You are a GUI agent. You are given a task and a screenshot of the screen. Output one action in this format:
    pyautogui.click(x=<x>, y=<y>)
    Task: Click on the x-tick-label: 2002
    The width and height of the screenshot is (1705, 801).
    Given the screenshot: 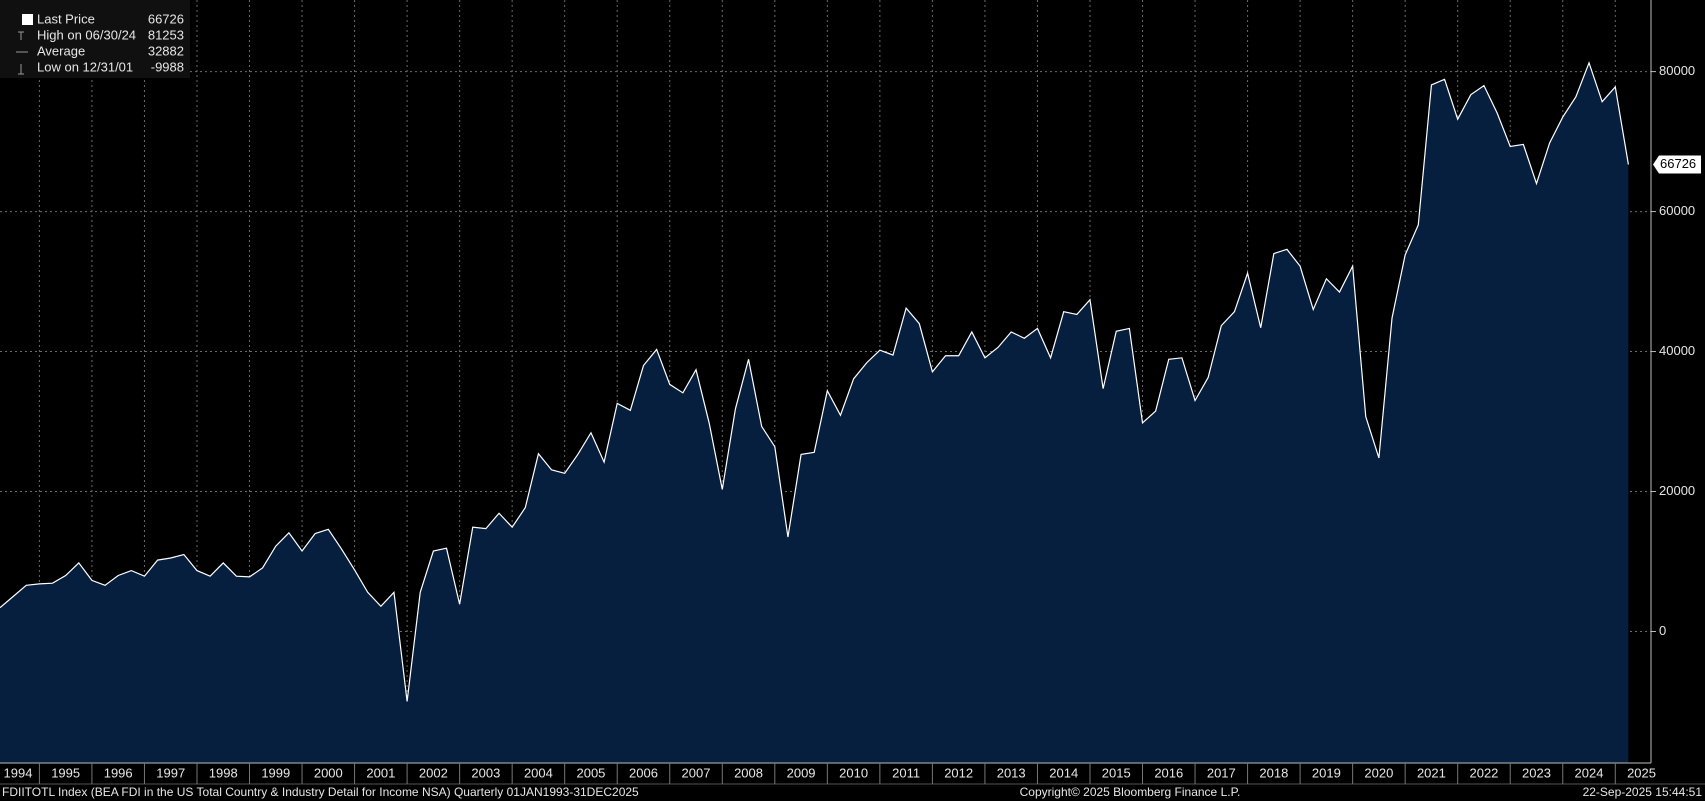 What is the action you would take?
    pyautogui.click(x=433, y=772)
    